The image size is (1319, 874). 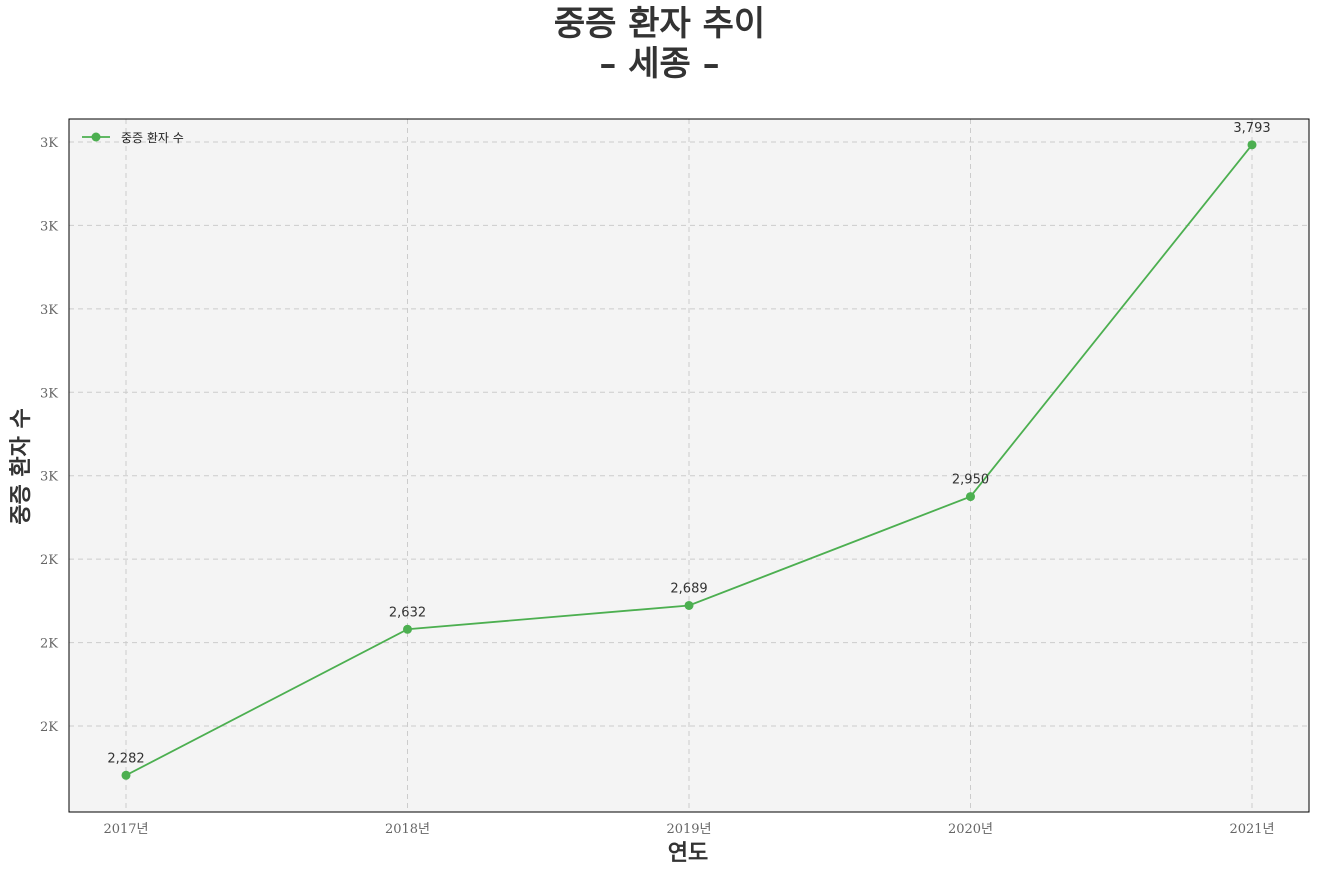 I want to click on chart-subtitle: – 세종 –, so click(x=659, y=64).